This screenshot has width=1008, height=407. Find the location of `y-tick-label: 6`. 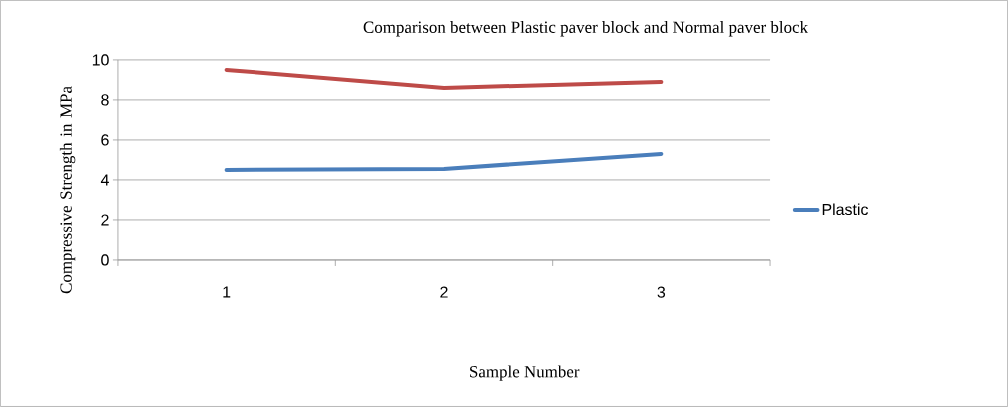

y-tick-label: 6 is located at coordinates (105, 140).